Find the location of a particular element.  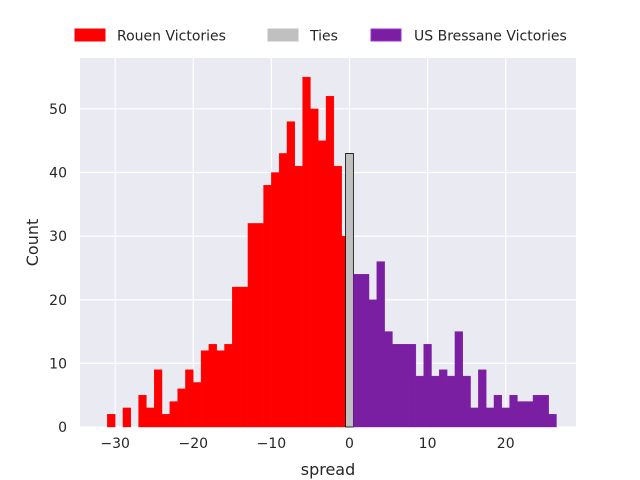

y-axis-label: Count is located at coordinates (32, 243).